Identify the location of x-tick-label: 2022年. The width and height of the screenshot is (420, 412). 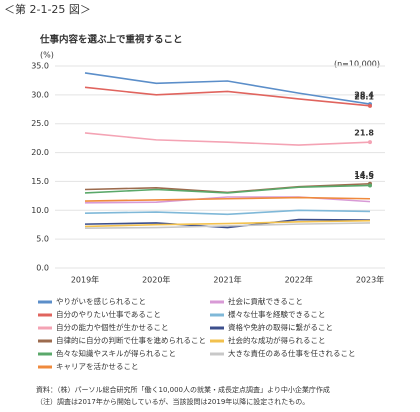
(299, 280).